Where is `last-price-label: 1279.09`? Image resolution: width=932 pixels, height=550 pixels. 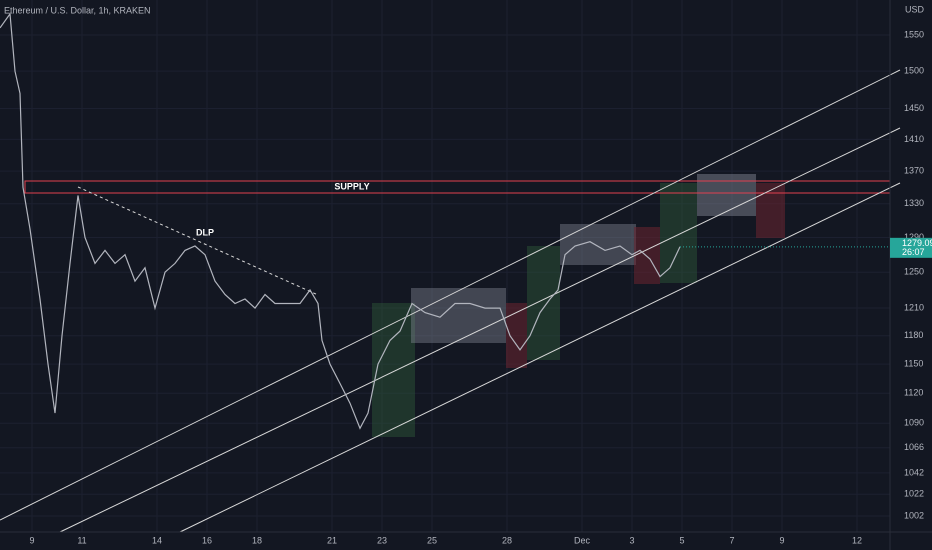
last-price-label: 1279.09 is located at coordinates (917, 243).